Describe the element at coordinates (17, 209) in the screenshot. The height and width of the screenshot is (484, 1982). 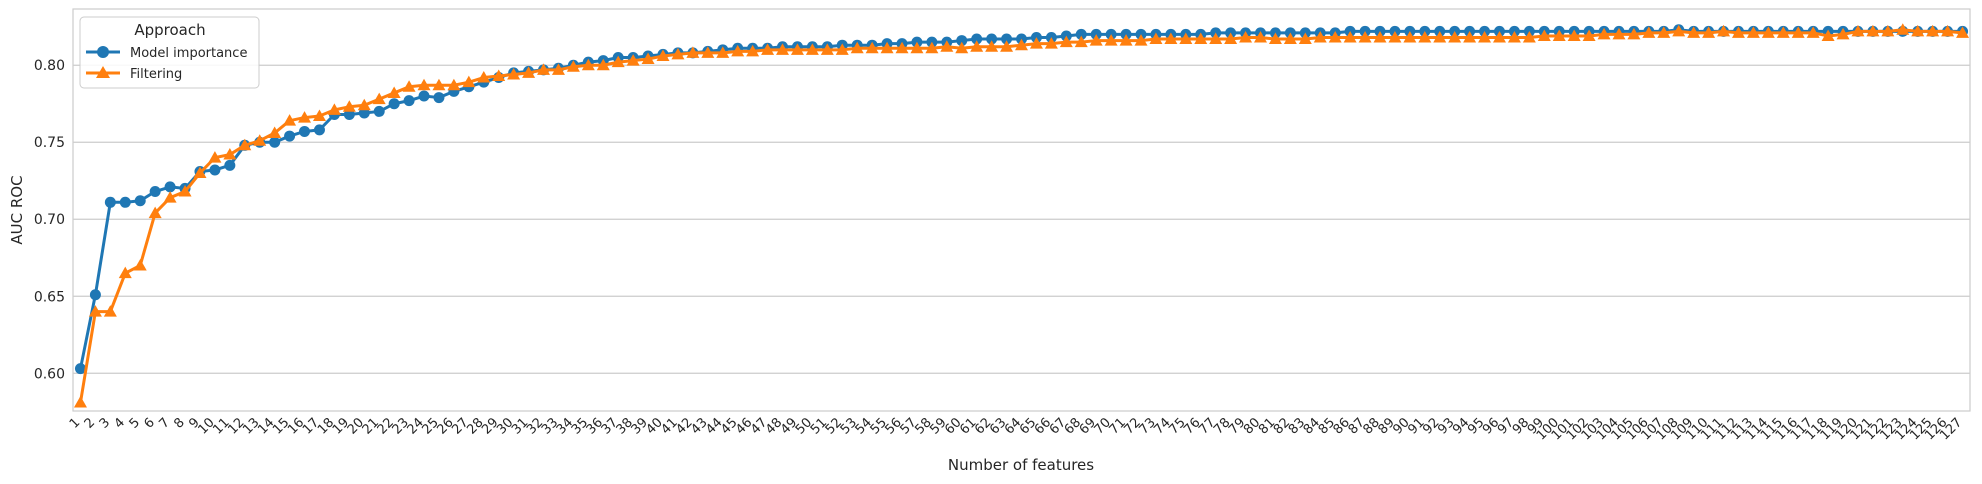
I see `y-axis-label: AUC ROC` at that location.